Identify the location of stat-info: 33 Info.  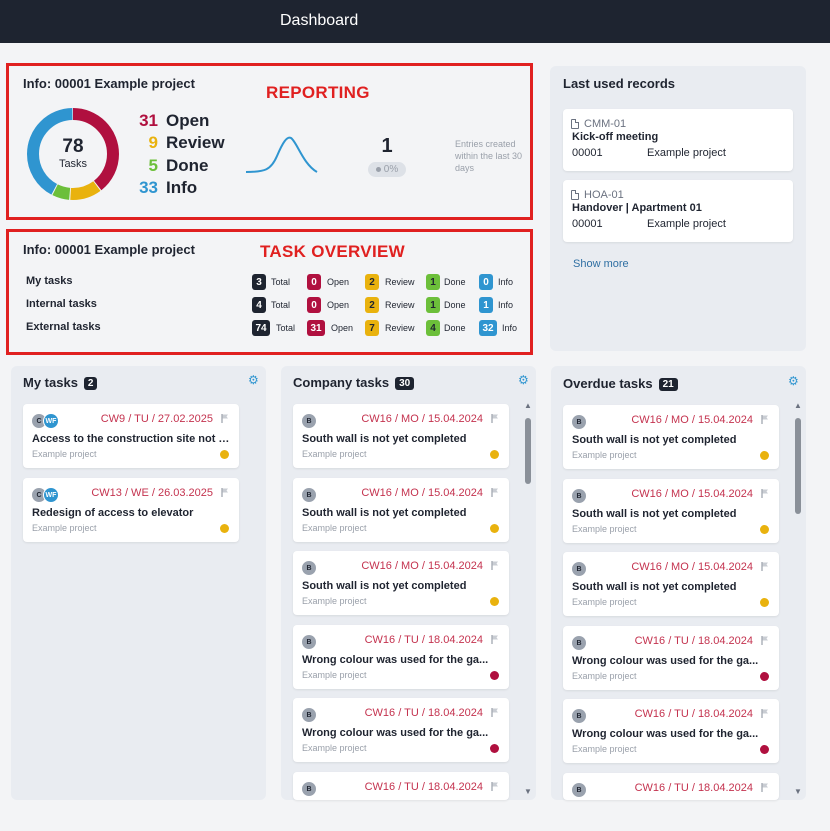
(154, 188).